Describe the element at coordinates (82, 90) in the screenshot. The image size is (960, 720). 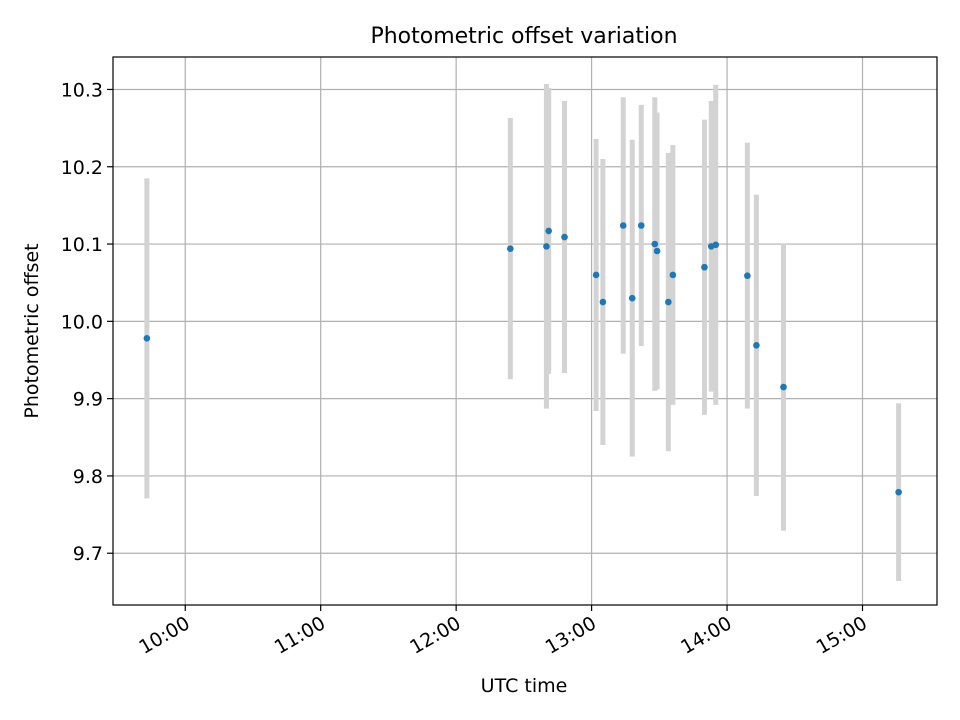
I see `y-tick-label: 10.3` at that location.